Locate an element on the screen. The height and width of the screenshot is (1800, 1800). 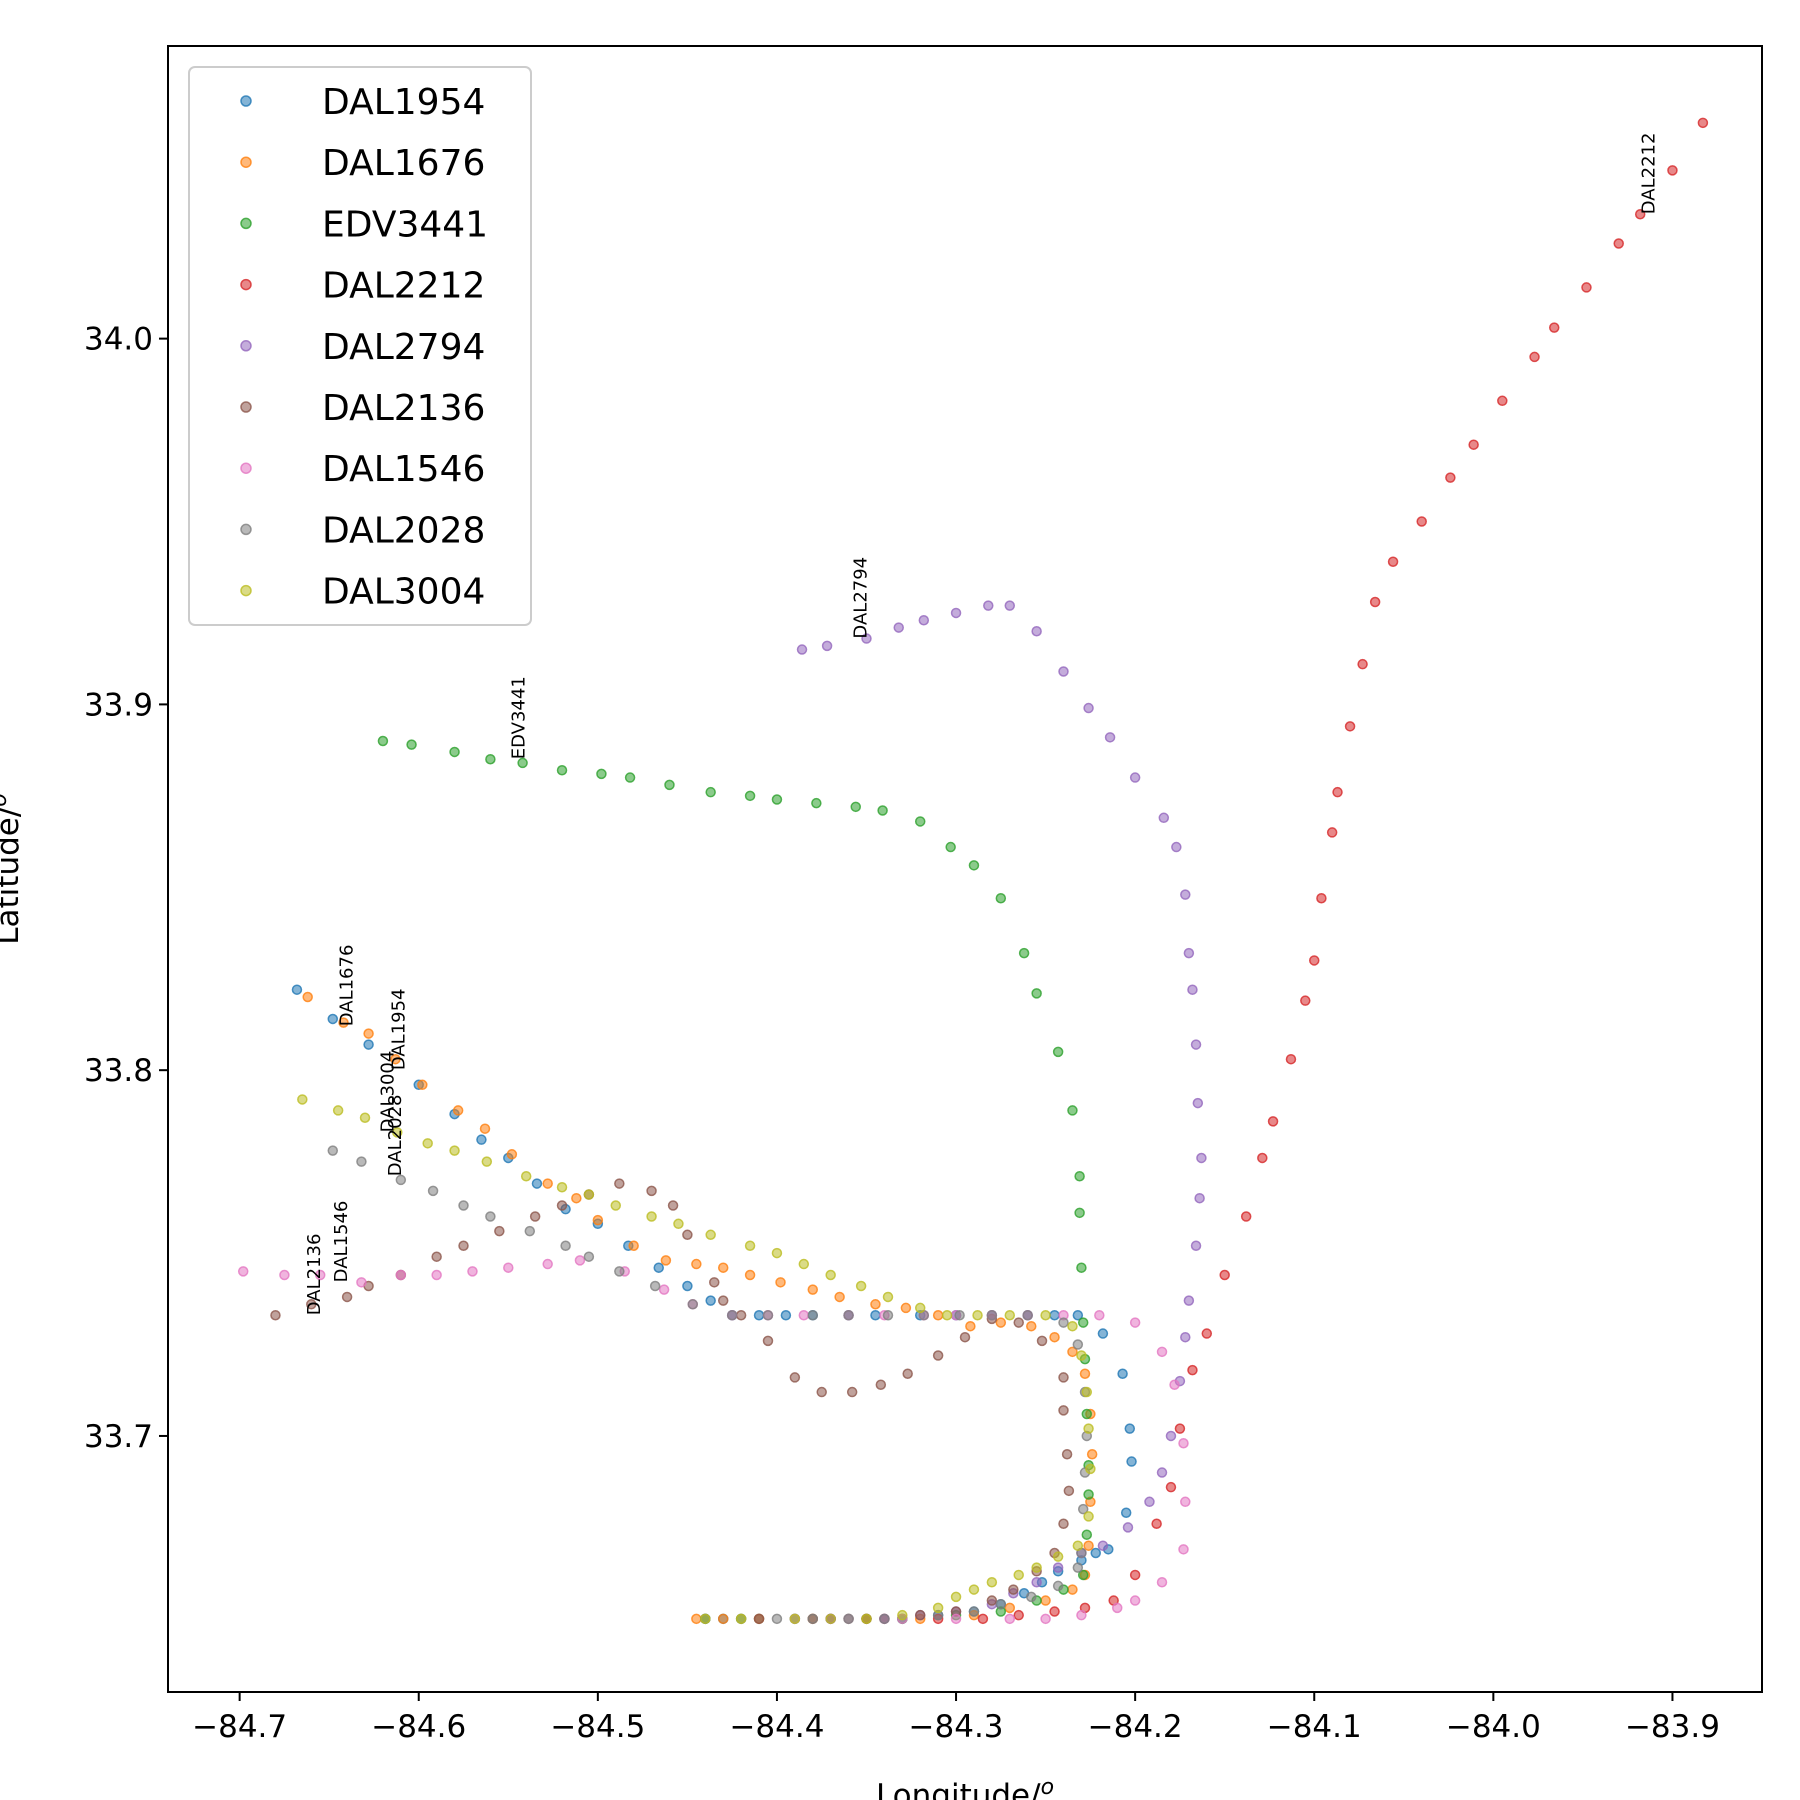
legend-label: DAL2136 is located at coordinates (403, 408).